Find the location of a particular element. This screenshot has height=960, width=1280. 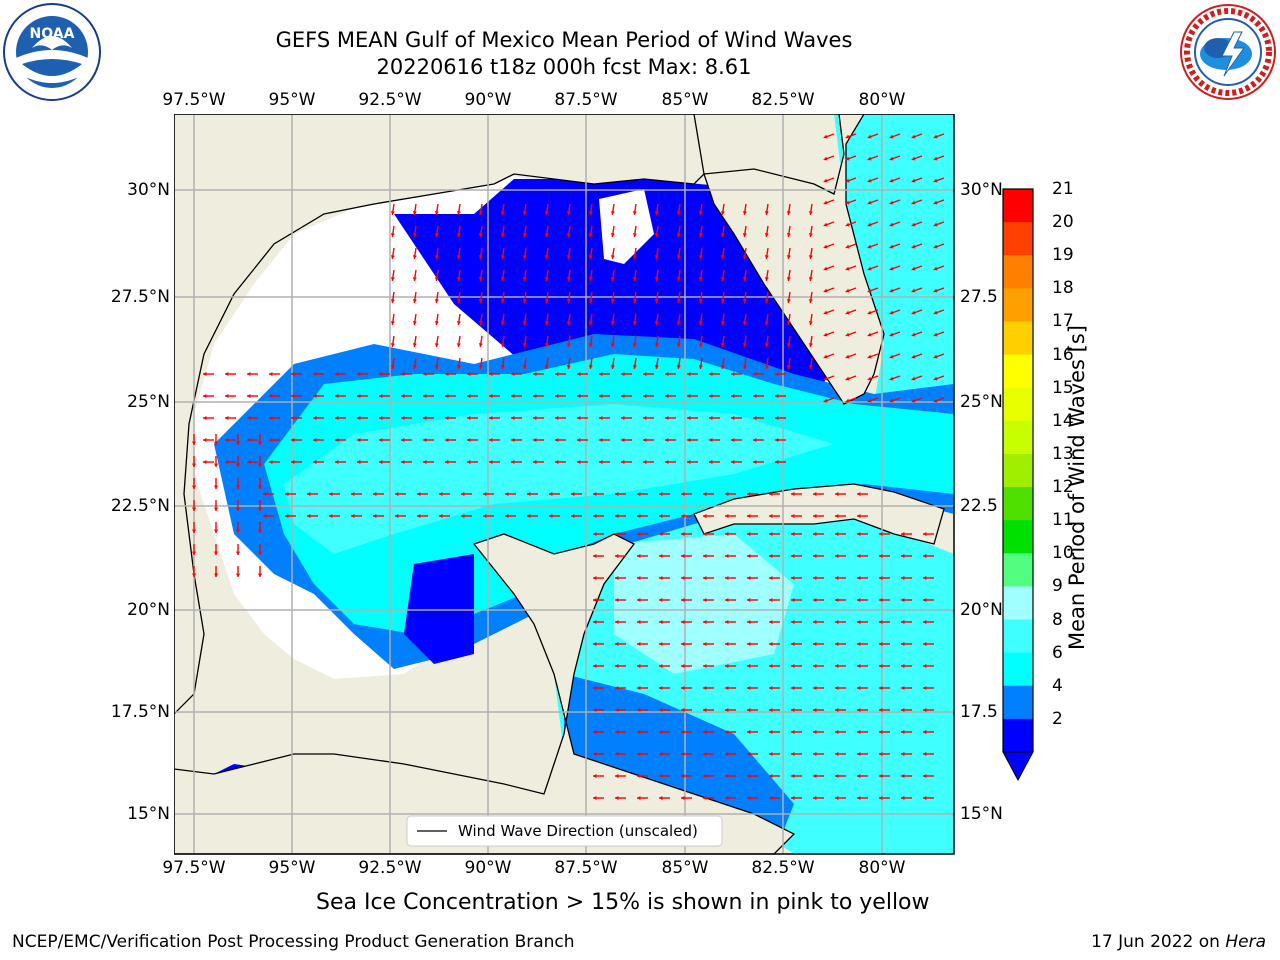

colorbar-tick-label: 2 is located at coordinates (1057, 718).